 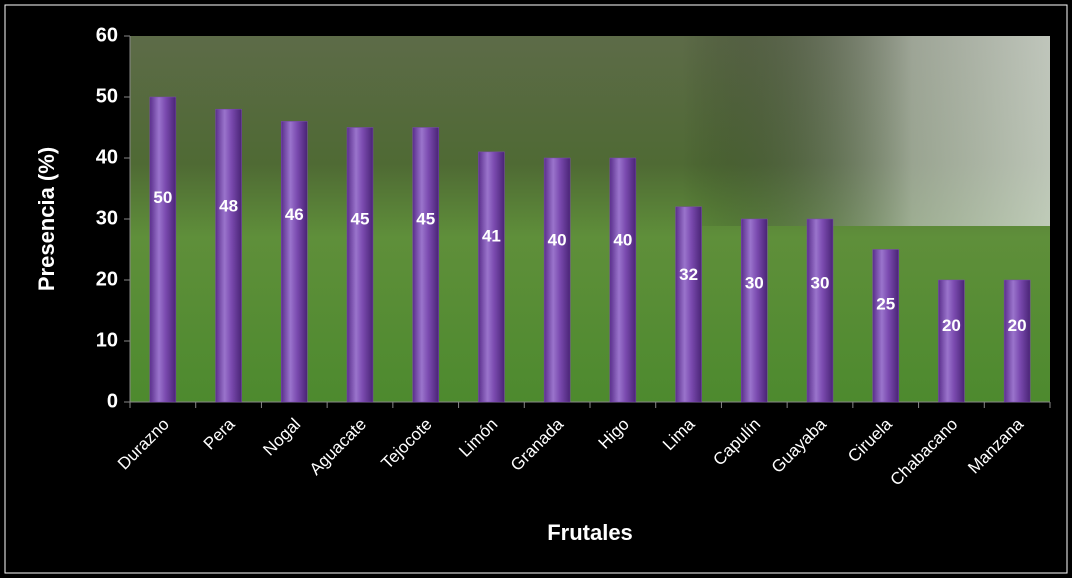 I want to click on x-tick-label: Lima, so click(x=679, y=434).